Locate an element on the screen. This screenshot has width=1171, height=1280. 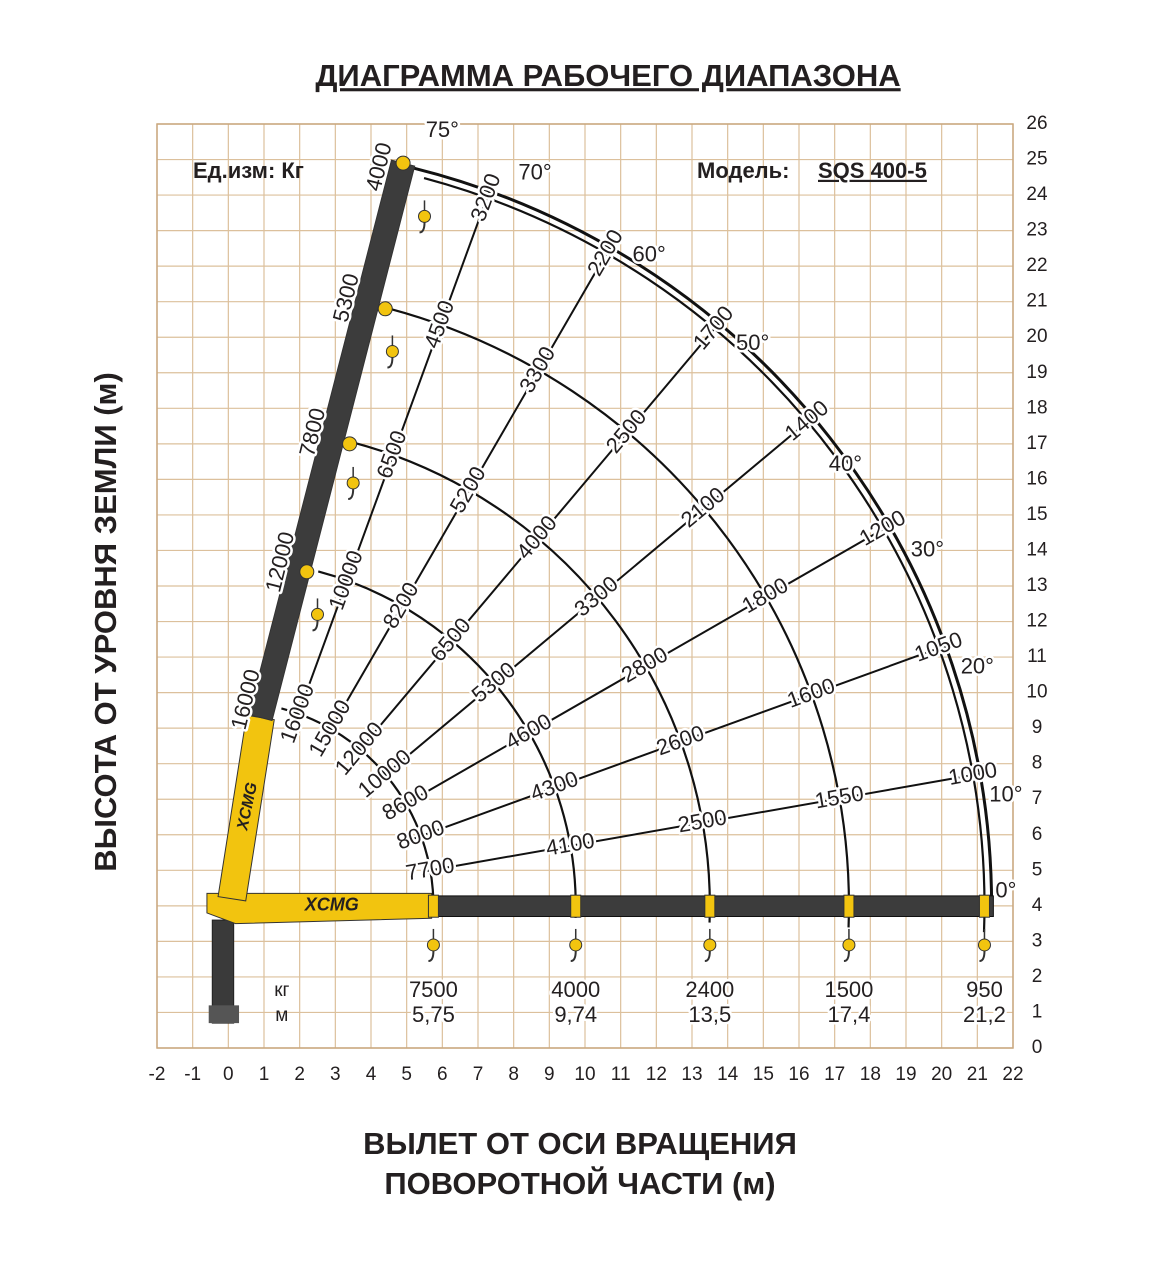
load-label: 5200 is located at coordinates (468, 489).